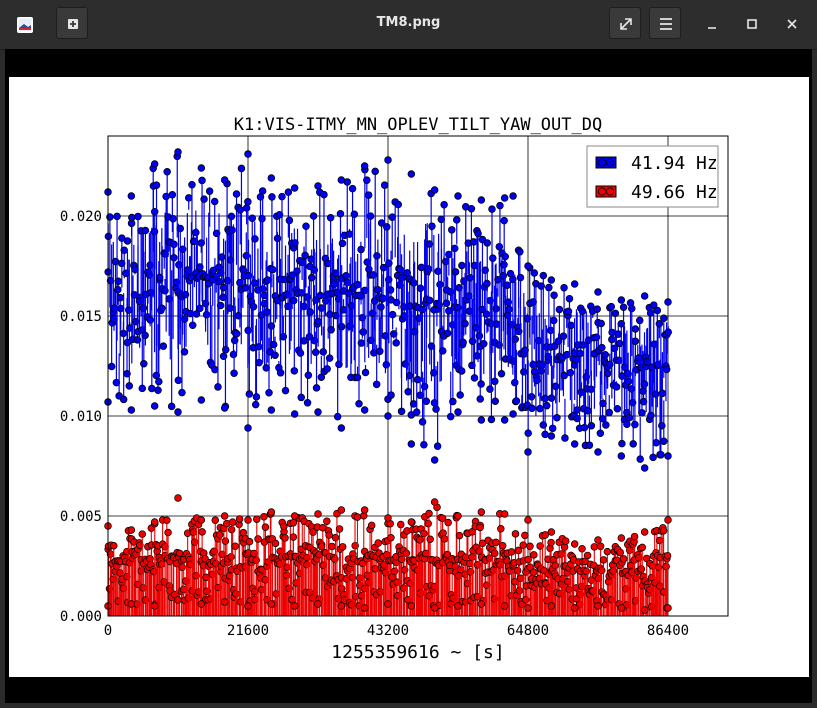 This screenshot has width=817, height=708. Describe the element at coordinates (665, 23) in the screenshot. I see `menu-button` at that location.